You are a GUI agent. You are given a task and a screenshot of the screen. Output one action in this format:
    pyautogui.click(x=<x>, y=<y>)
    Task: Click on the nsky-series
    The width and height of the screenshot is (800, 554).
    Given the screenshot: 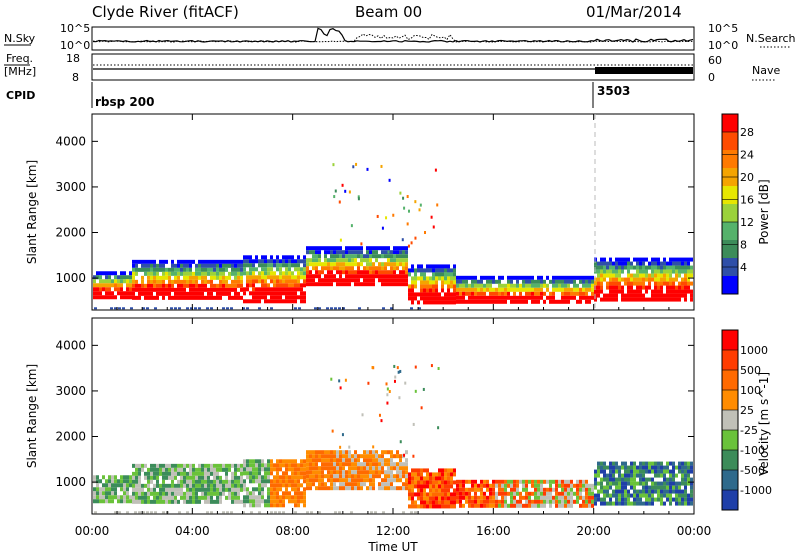 What is the action you would take?
    pyautogui.click(x=393, y=35)
    